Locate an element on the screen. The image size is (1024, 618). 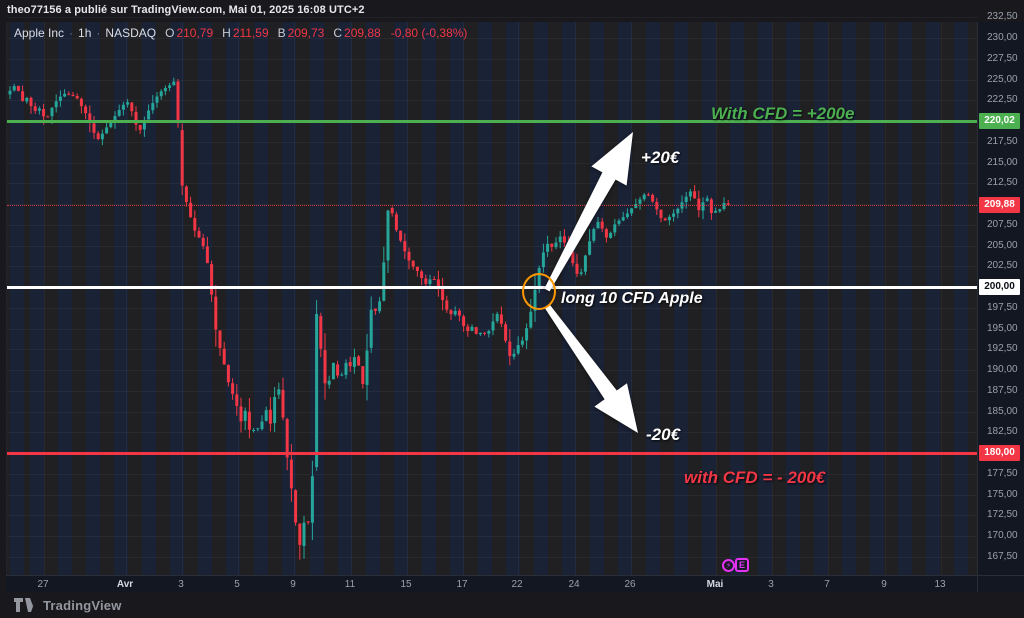
price-tick-label: 212,50 is located at coordinates (1002, 183).